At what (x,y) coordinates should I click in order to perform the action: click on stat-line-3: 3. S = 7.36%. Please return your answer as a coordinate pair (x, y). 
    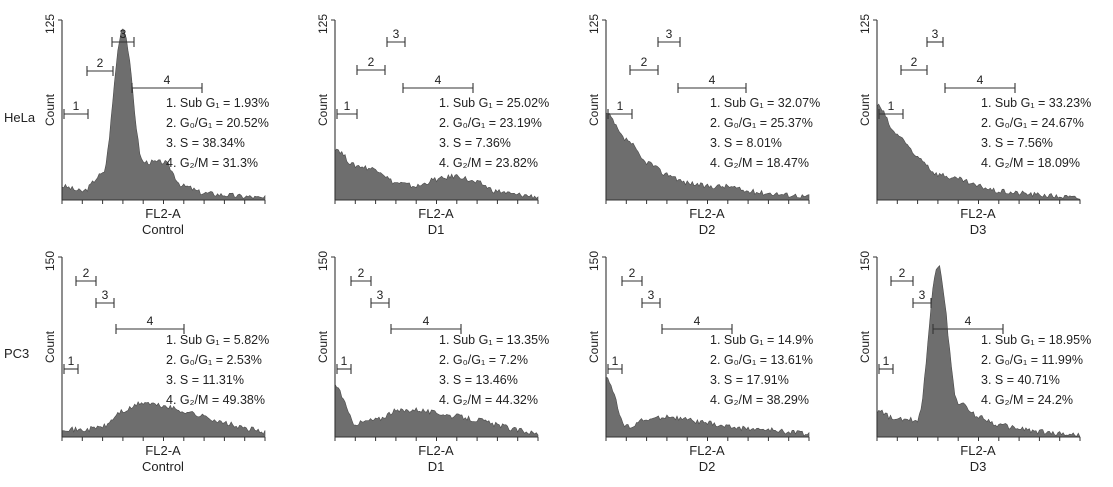
    Looking at the image, I should click on (475, 143).